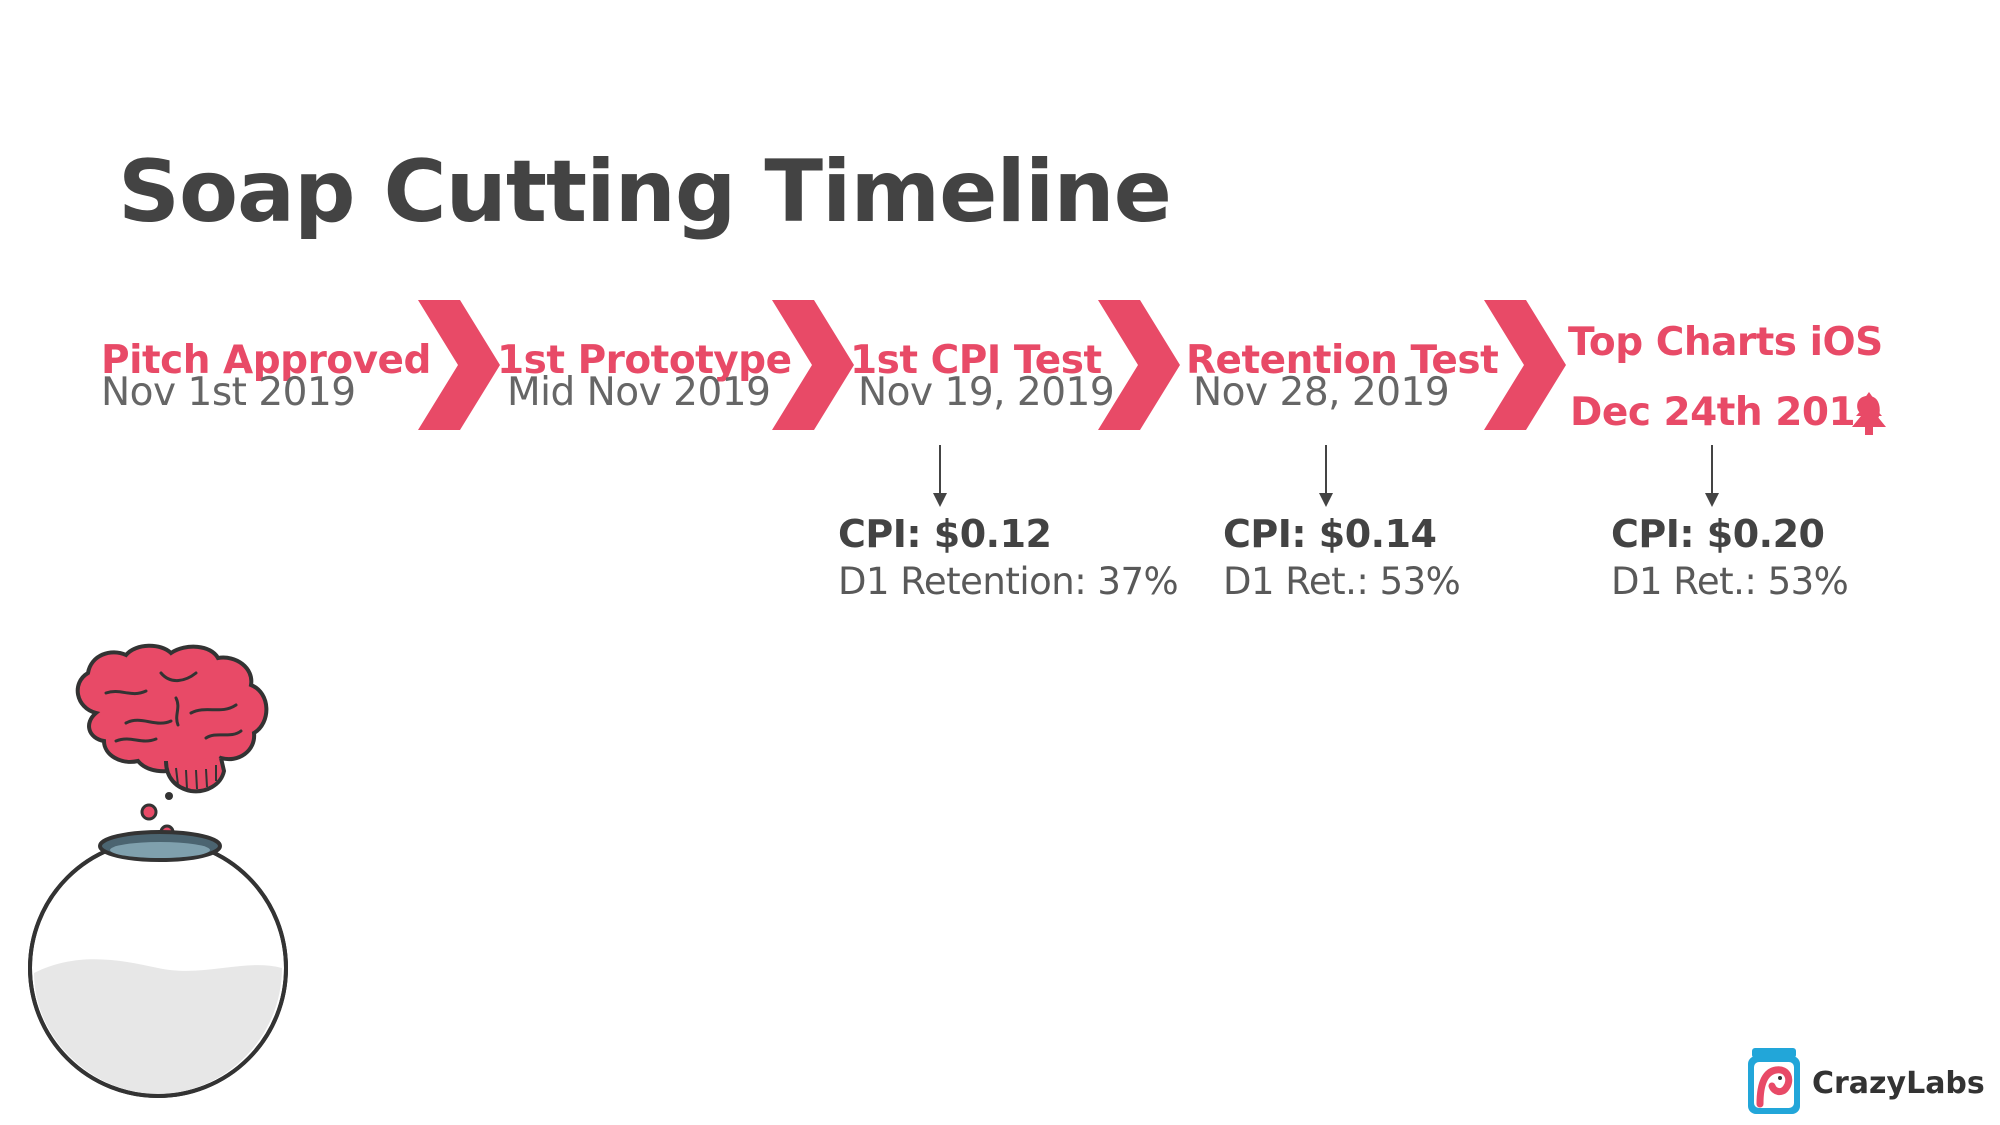 This screenshot has width=2000, height=1125. I want to click on milestone-date: Nov 19, 2019, so click(986, 392).